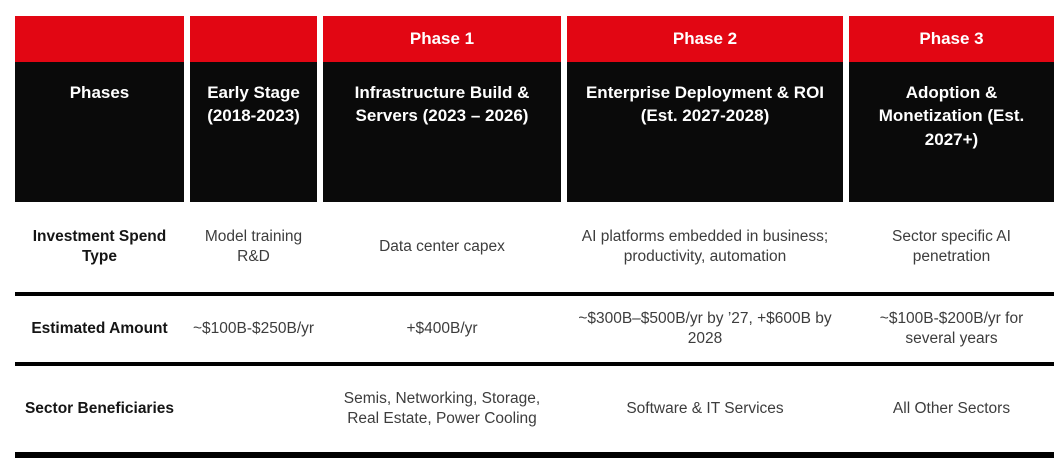  I want to click on row-label: Estimated Amount, so click(99, 329).